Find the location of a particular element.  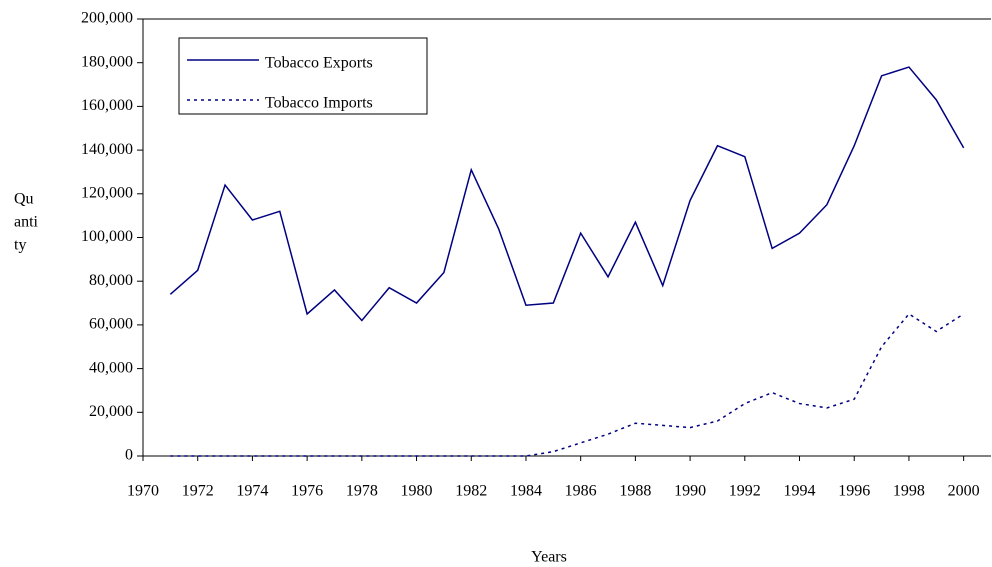

y-tick-label: 100,000 is located at coordinates (107, 236).